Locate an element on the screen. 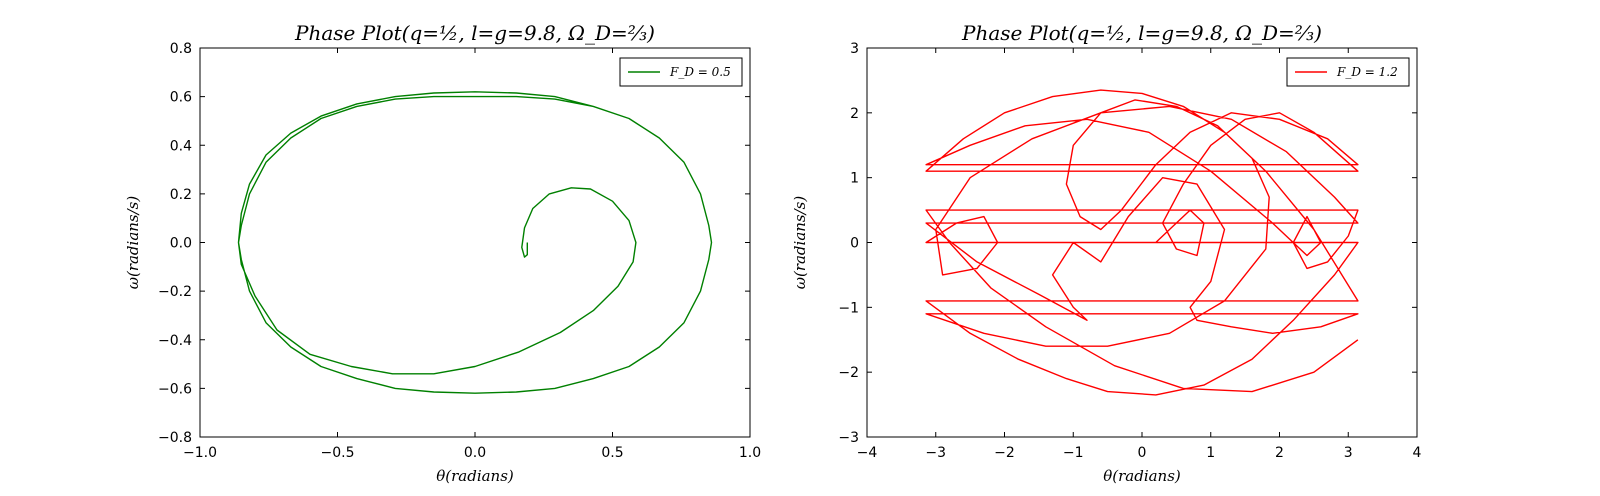 Image resolution: width=1600 pixels, height=496 pixels. x-tick-label: 1.0 is located at coordinates (750, 453).